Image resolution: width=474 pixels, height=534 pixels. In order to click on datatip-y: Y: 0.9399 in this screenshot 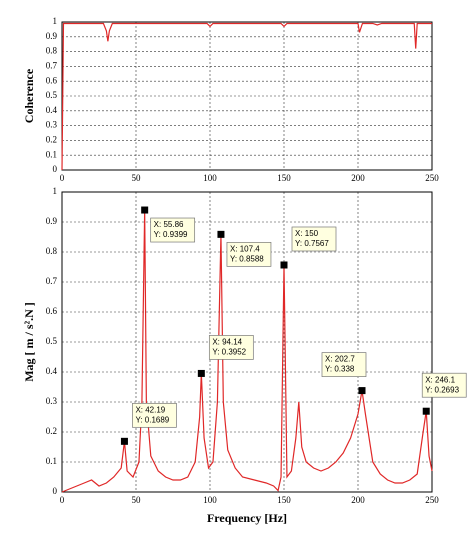, I will do `click(171, 234)`.